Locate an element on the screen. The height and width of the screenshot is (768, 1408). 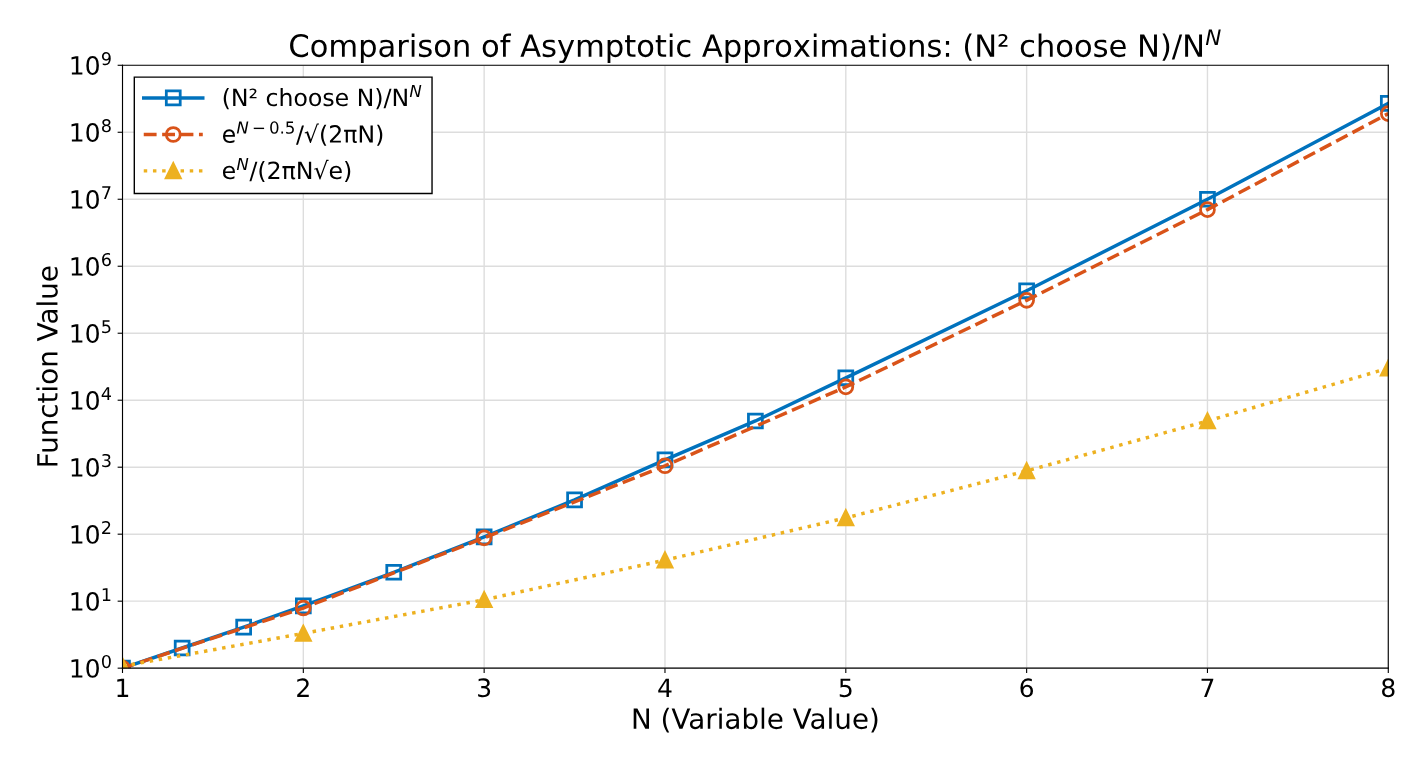
y-tick-label: 10$^{4}$ is located at coordinates (91, 398).